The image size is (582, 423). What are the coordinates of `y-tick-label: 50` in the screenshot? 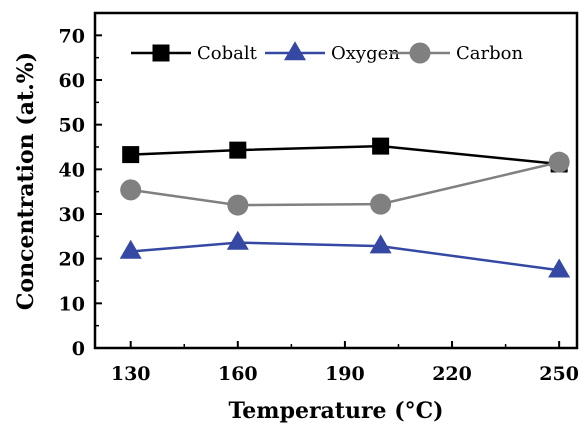 It's located at (72, 126).